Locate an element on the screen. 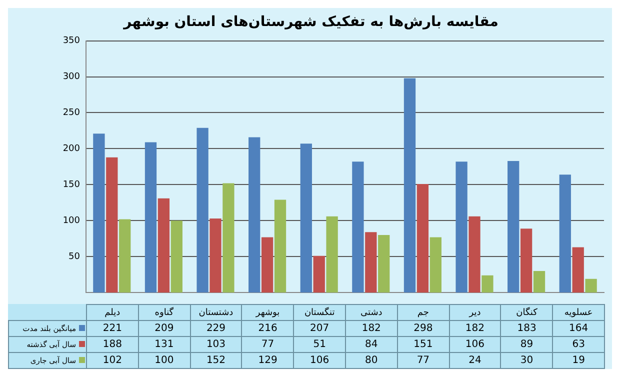 This screenshot has width=620, height=387. data-label: 207 is located at coordinates (320, 328).